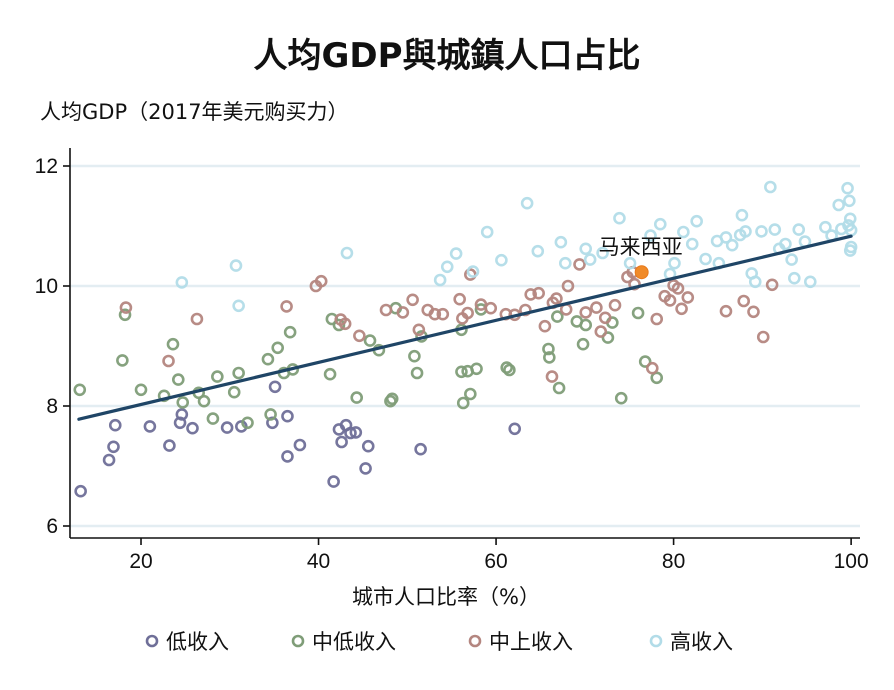 This screenshot has height=690, width=894. I want to click on y-tick-label: 10, so click(46, 286).